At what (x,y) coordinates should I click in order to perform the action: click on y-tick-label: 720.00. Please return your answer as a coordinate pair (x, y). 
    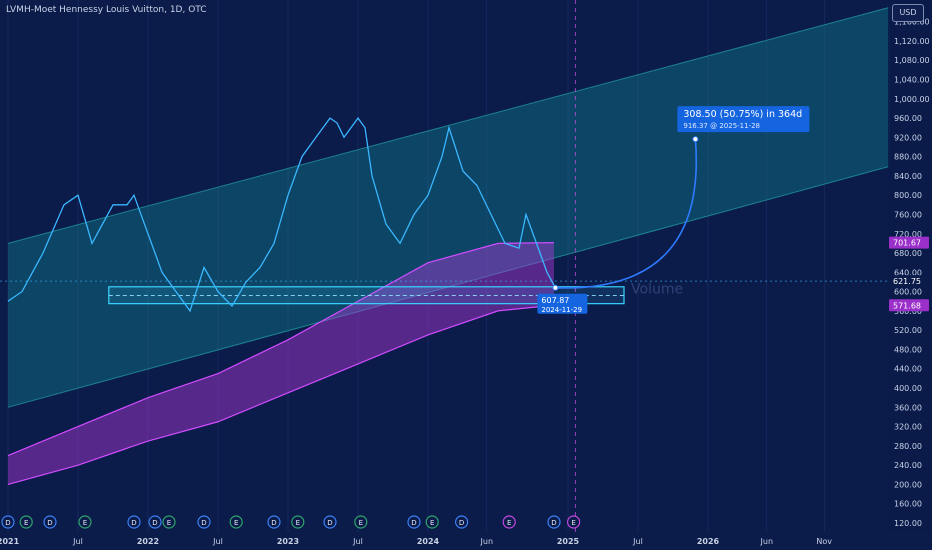
    Looking at the image, I should click on (908, 234).